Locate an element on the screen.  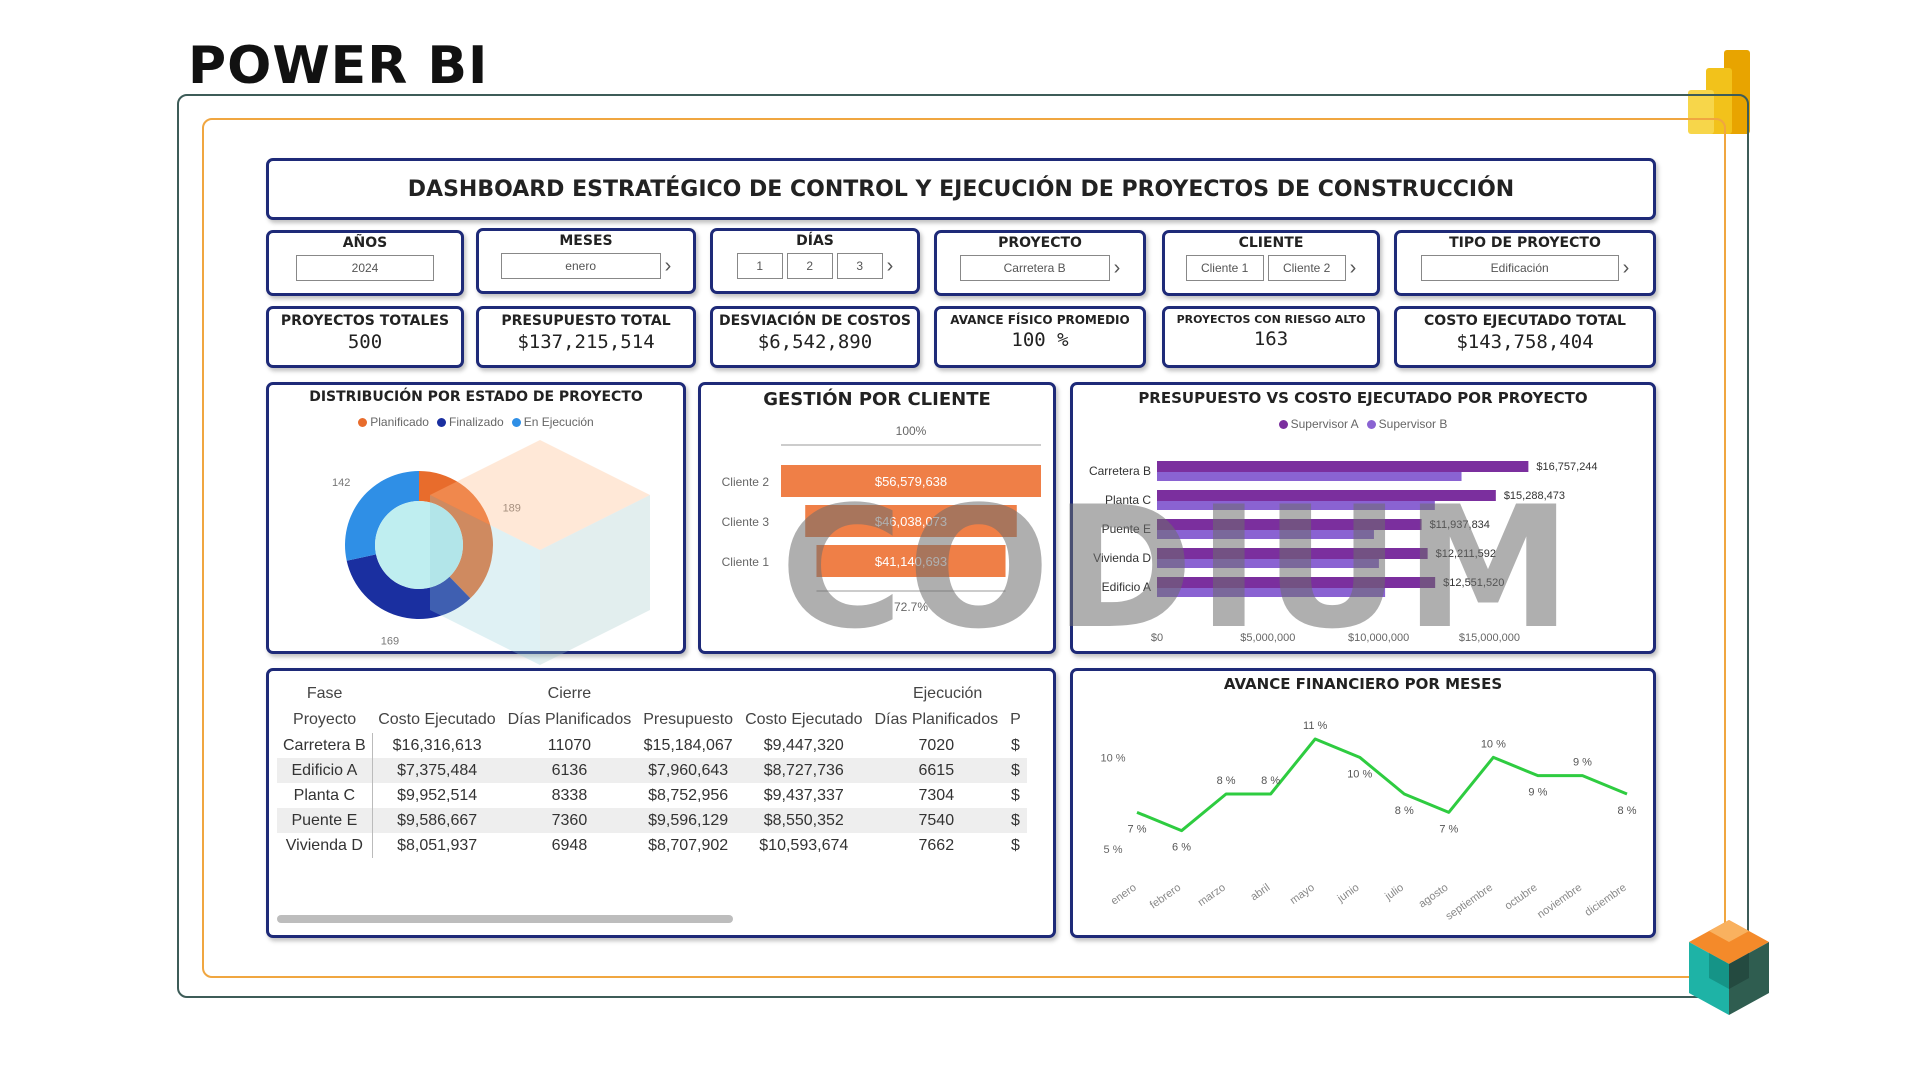
kpi-riesgo-alto: PROYECTOS CON RIESGO ALTO 163 is located at coordinates (1271, 337).